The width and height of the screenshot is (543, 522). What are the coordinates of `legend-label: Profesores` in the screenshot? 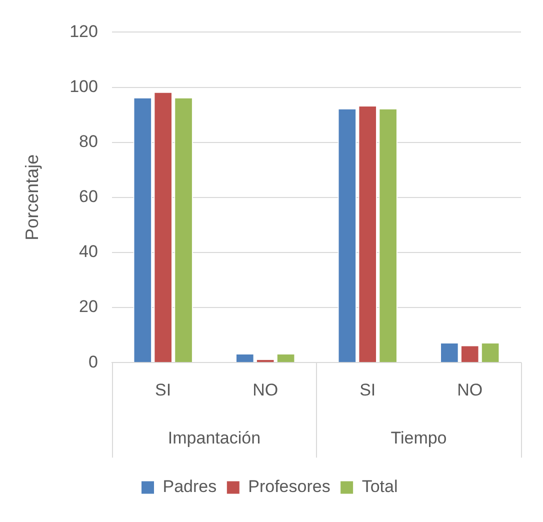 It's located at (289, 486).